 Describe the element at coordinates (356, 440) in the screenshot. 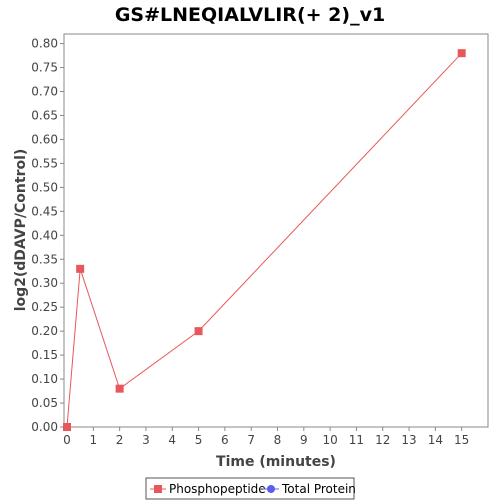

I see `x-tick-label: 11` at that location.